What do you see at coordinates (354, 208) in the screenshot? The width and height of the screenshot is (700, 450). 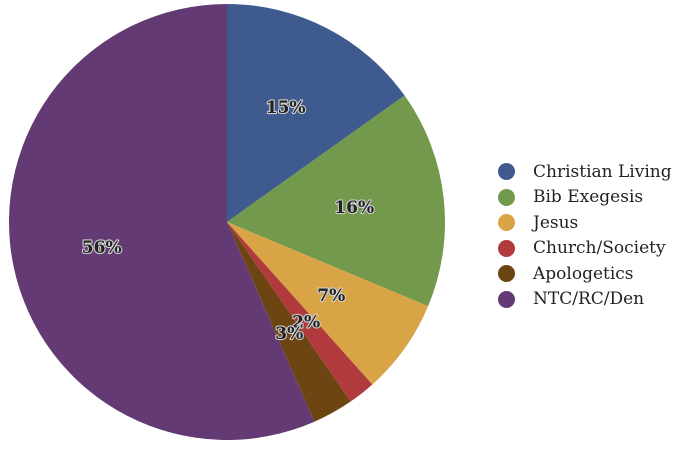 I see `pie-label-bib-exegesis: 16%` at bounding box center [354, 208].